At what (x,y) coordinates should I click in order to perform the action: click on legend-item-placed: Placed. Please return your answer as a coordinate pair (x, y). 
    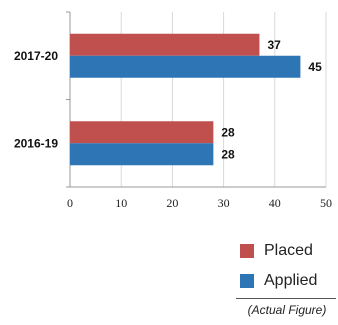
    Looking at the image, I should click on (278, 251).